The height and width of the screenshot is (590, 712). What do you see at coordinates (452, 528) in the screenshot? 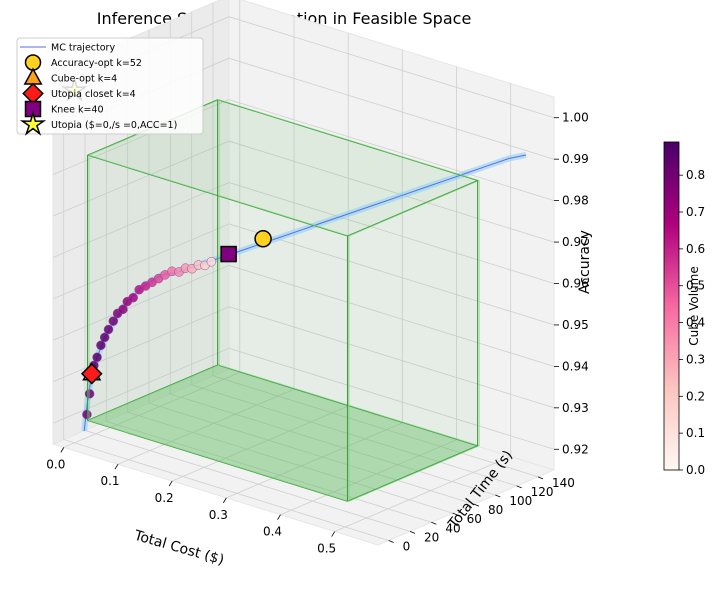
I see `y-tick-label: 40` at bounding box center [452, 528].